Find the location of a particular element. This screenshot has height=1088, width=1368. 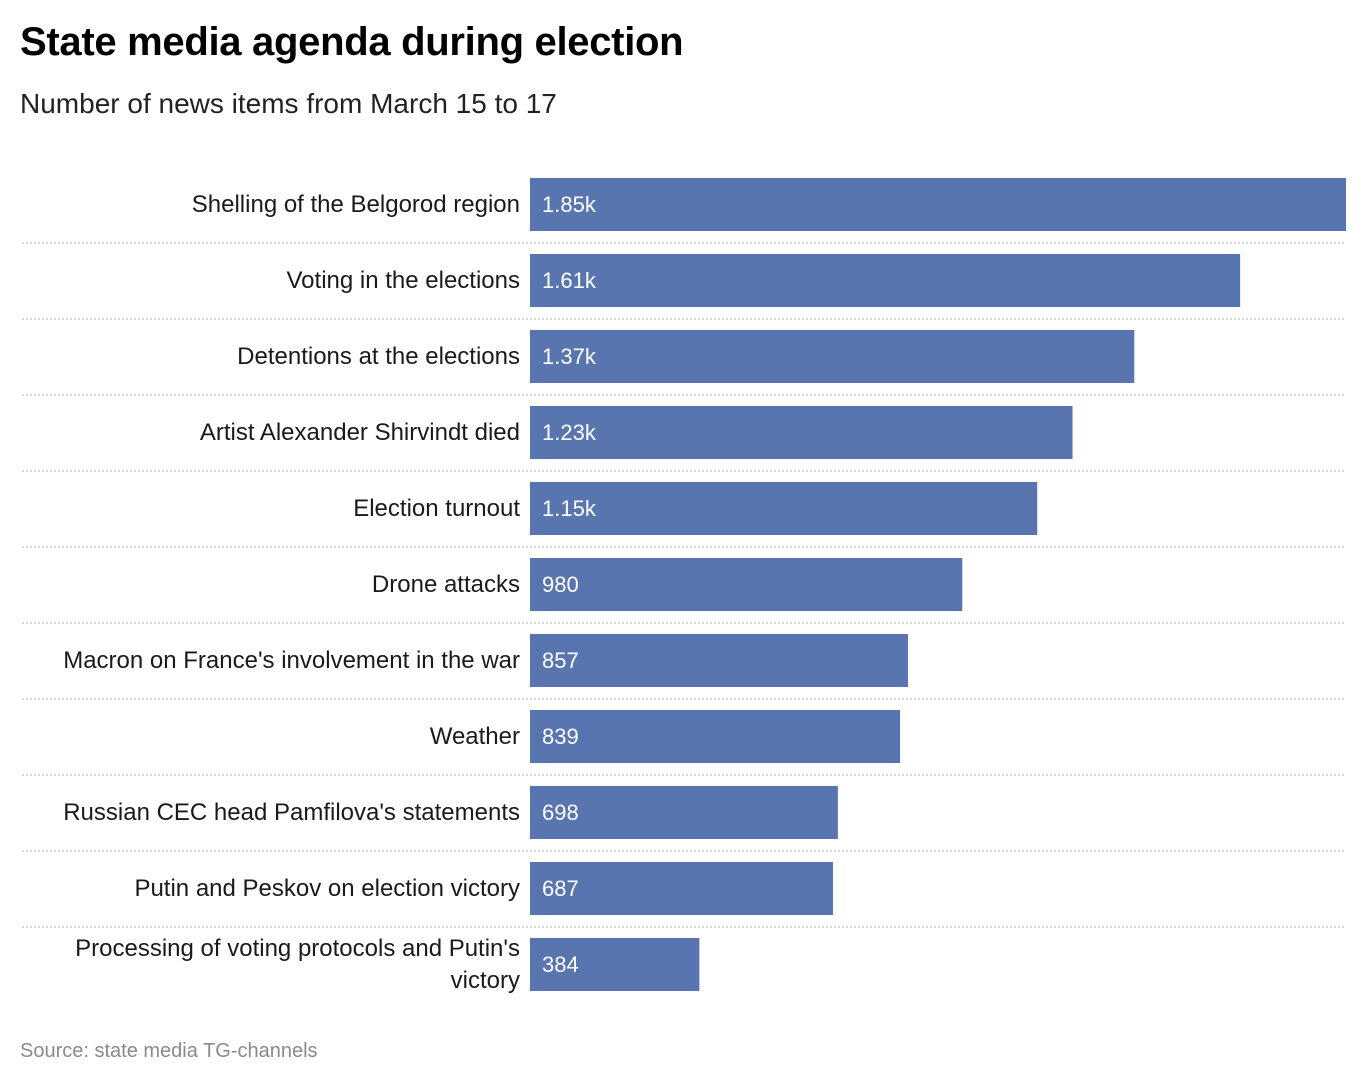

bar-value-label: 1.37k is located at coordinates (569, 356).